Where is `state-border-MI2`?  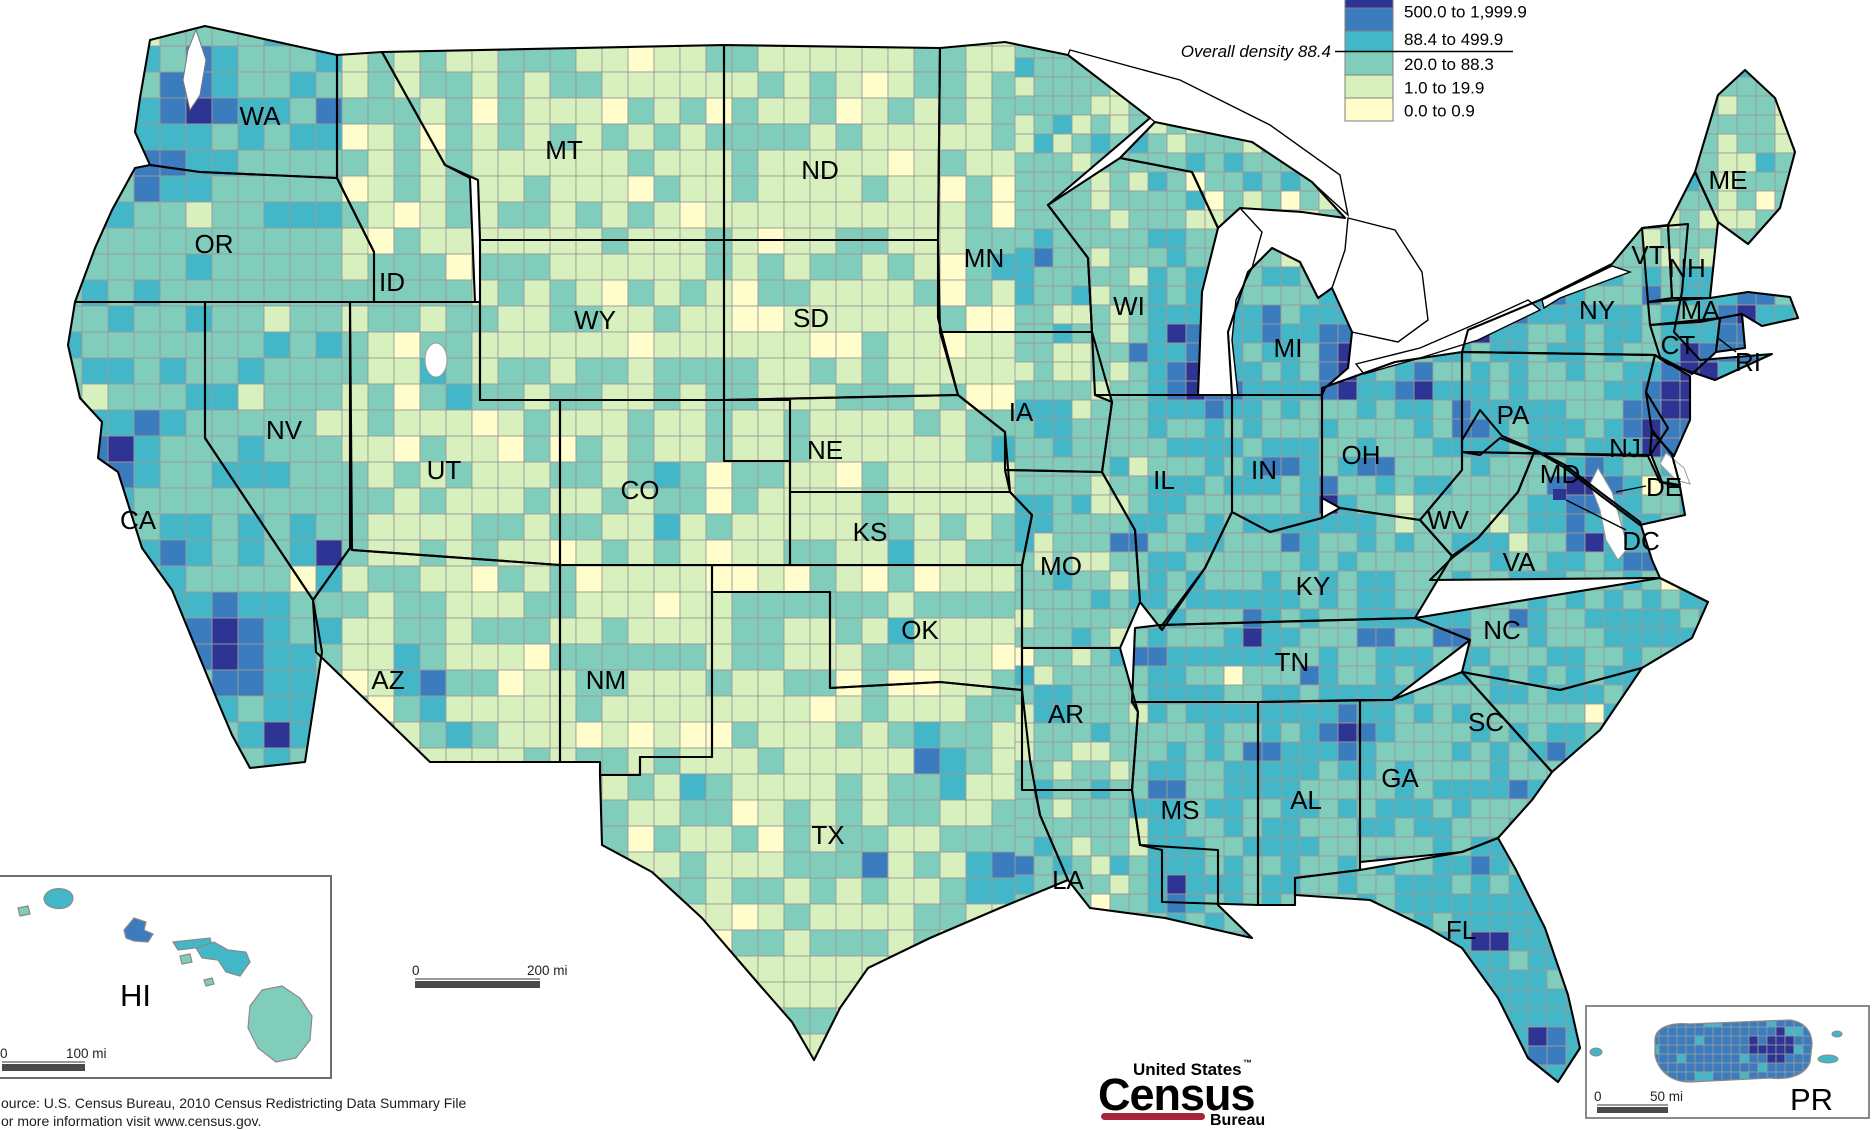
state-border-MI2 is located at coordinates (1232, 175).